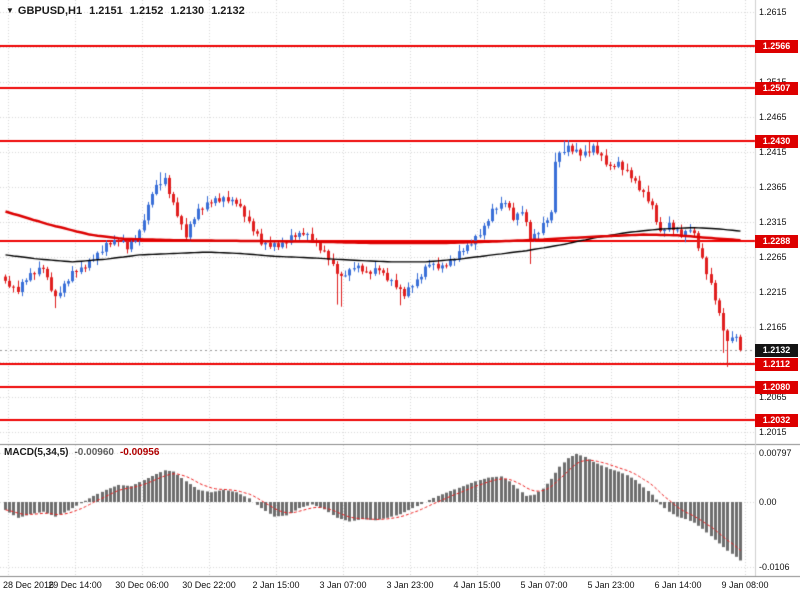  Describe the element at coordinates (187, 11) in the screenshot. I see `ohlc-low: 1.2130` at that location.